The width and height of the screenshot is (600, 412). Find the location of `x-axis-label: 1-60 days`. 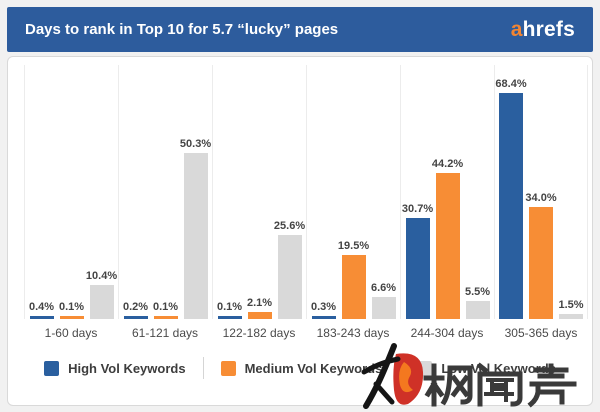

x-axis-label: 1-60 days is located at coordinates (71, 333).